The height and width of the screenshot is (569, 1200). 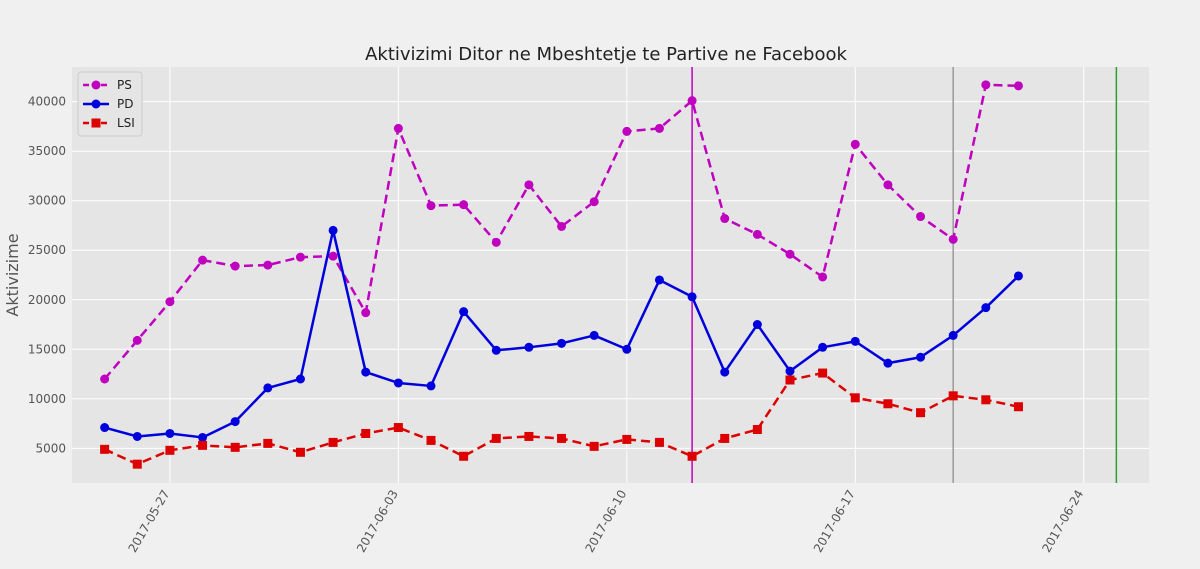 I want to click on y-tick-label: 10000, so click(x=47, y=399).